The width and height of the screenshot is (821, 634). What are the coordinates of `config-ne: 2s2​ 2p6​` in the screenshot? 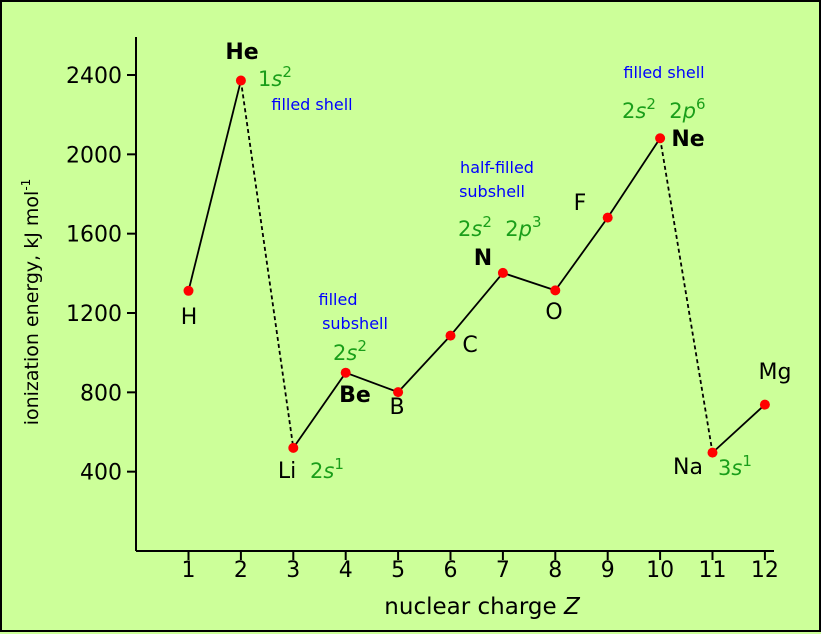 It's located at (664, 109).